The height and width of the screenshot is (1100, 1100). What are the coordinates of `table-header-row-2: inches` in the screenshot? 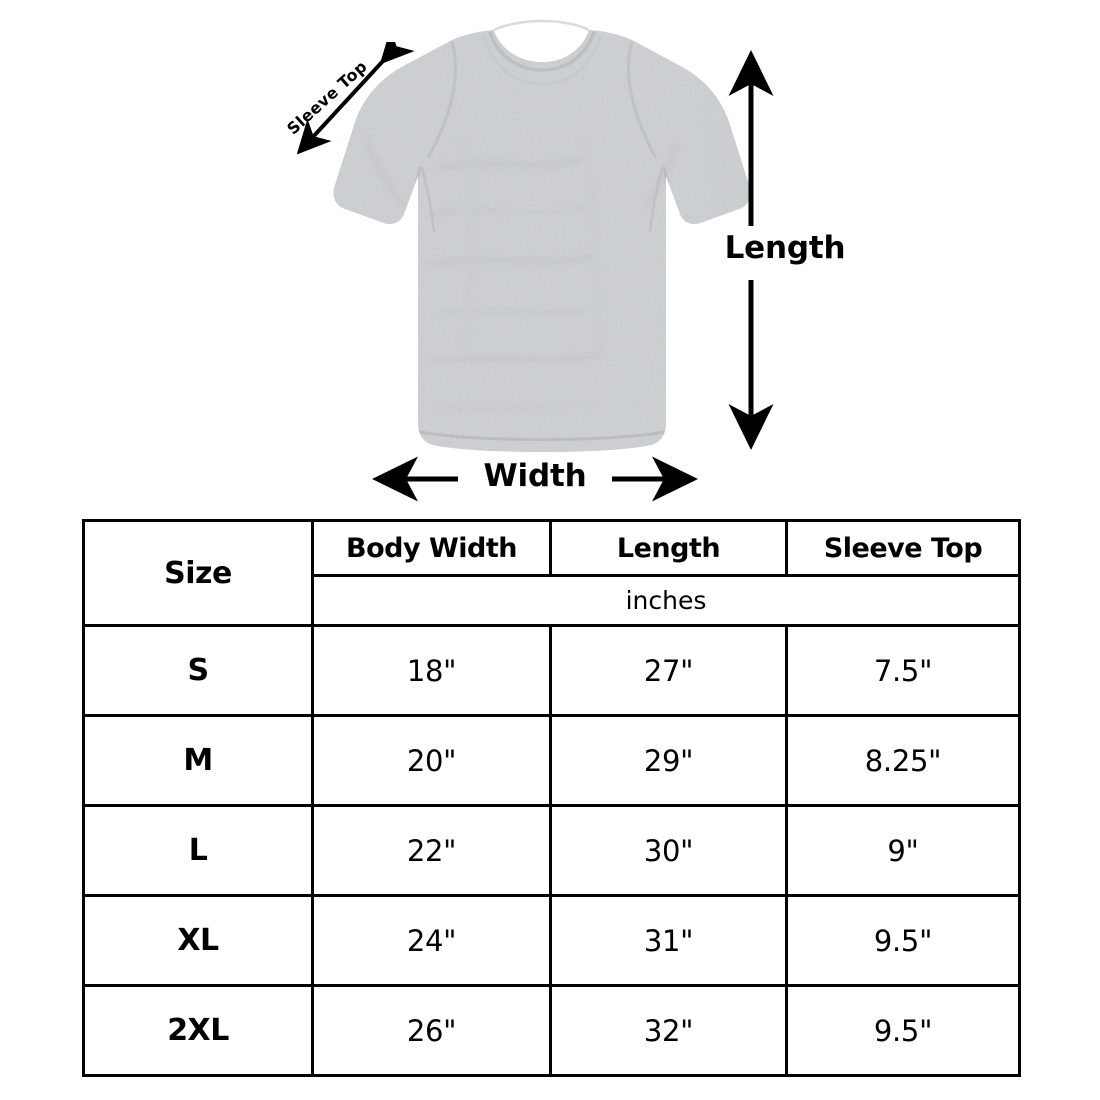 It's located at (552, 600).